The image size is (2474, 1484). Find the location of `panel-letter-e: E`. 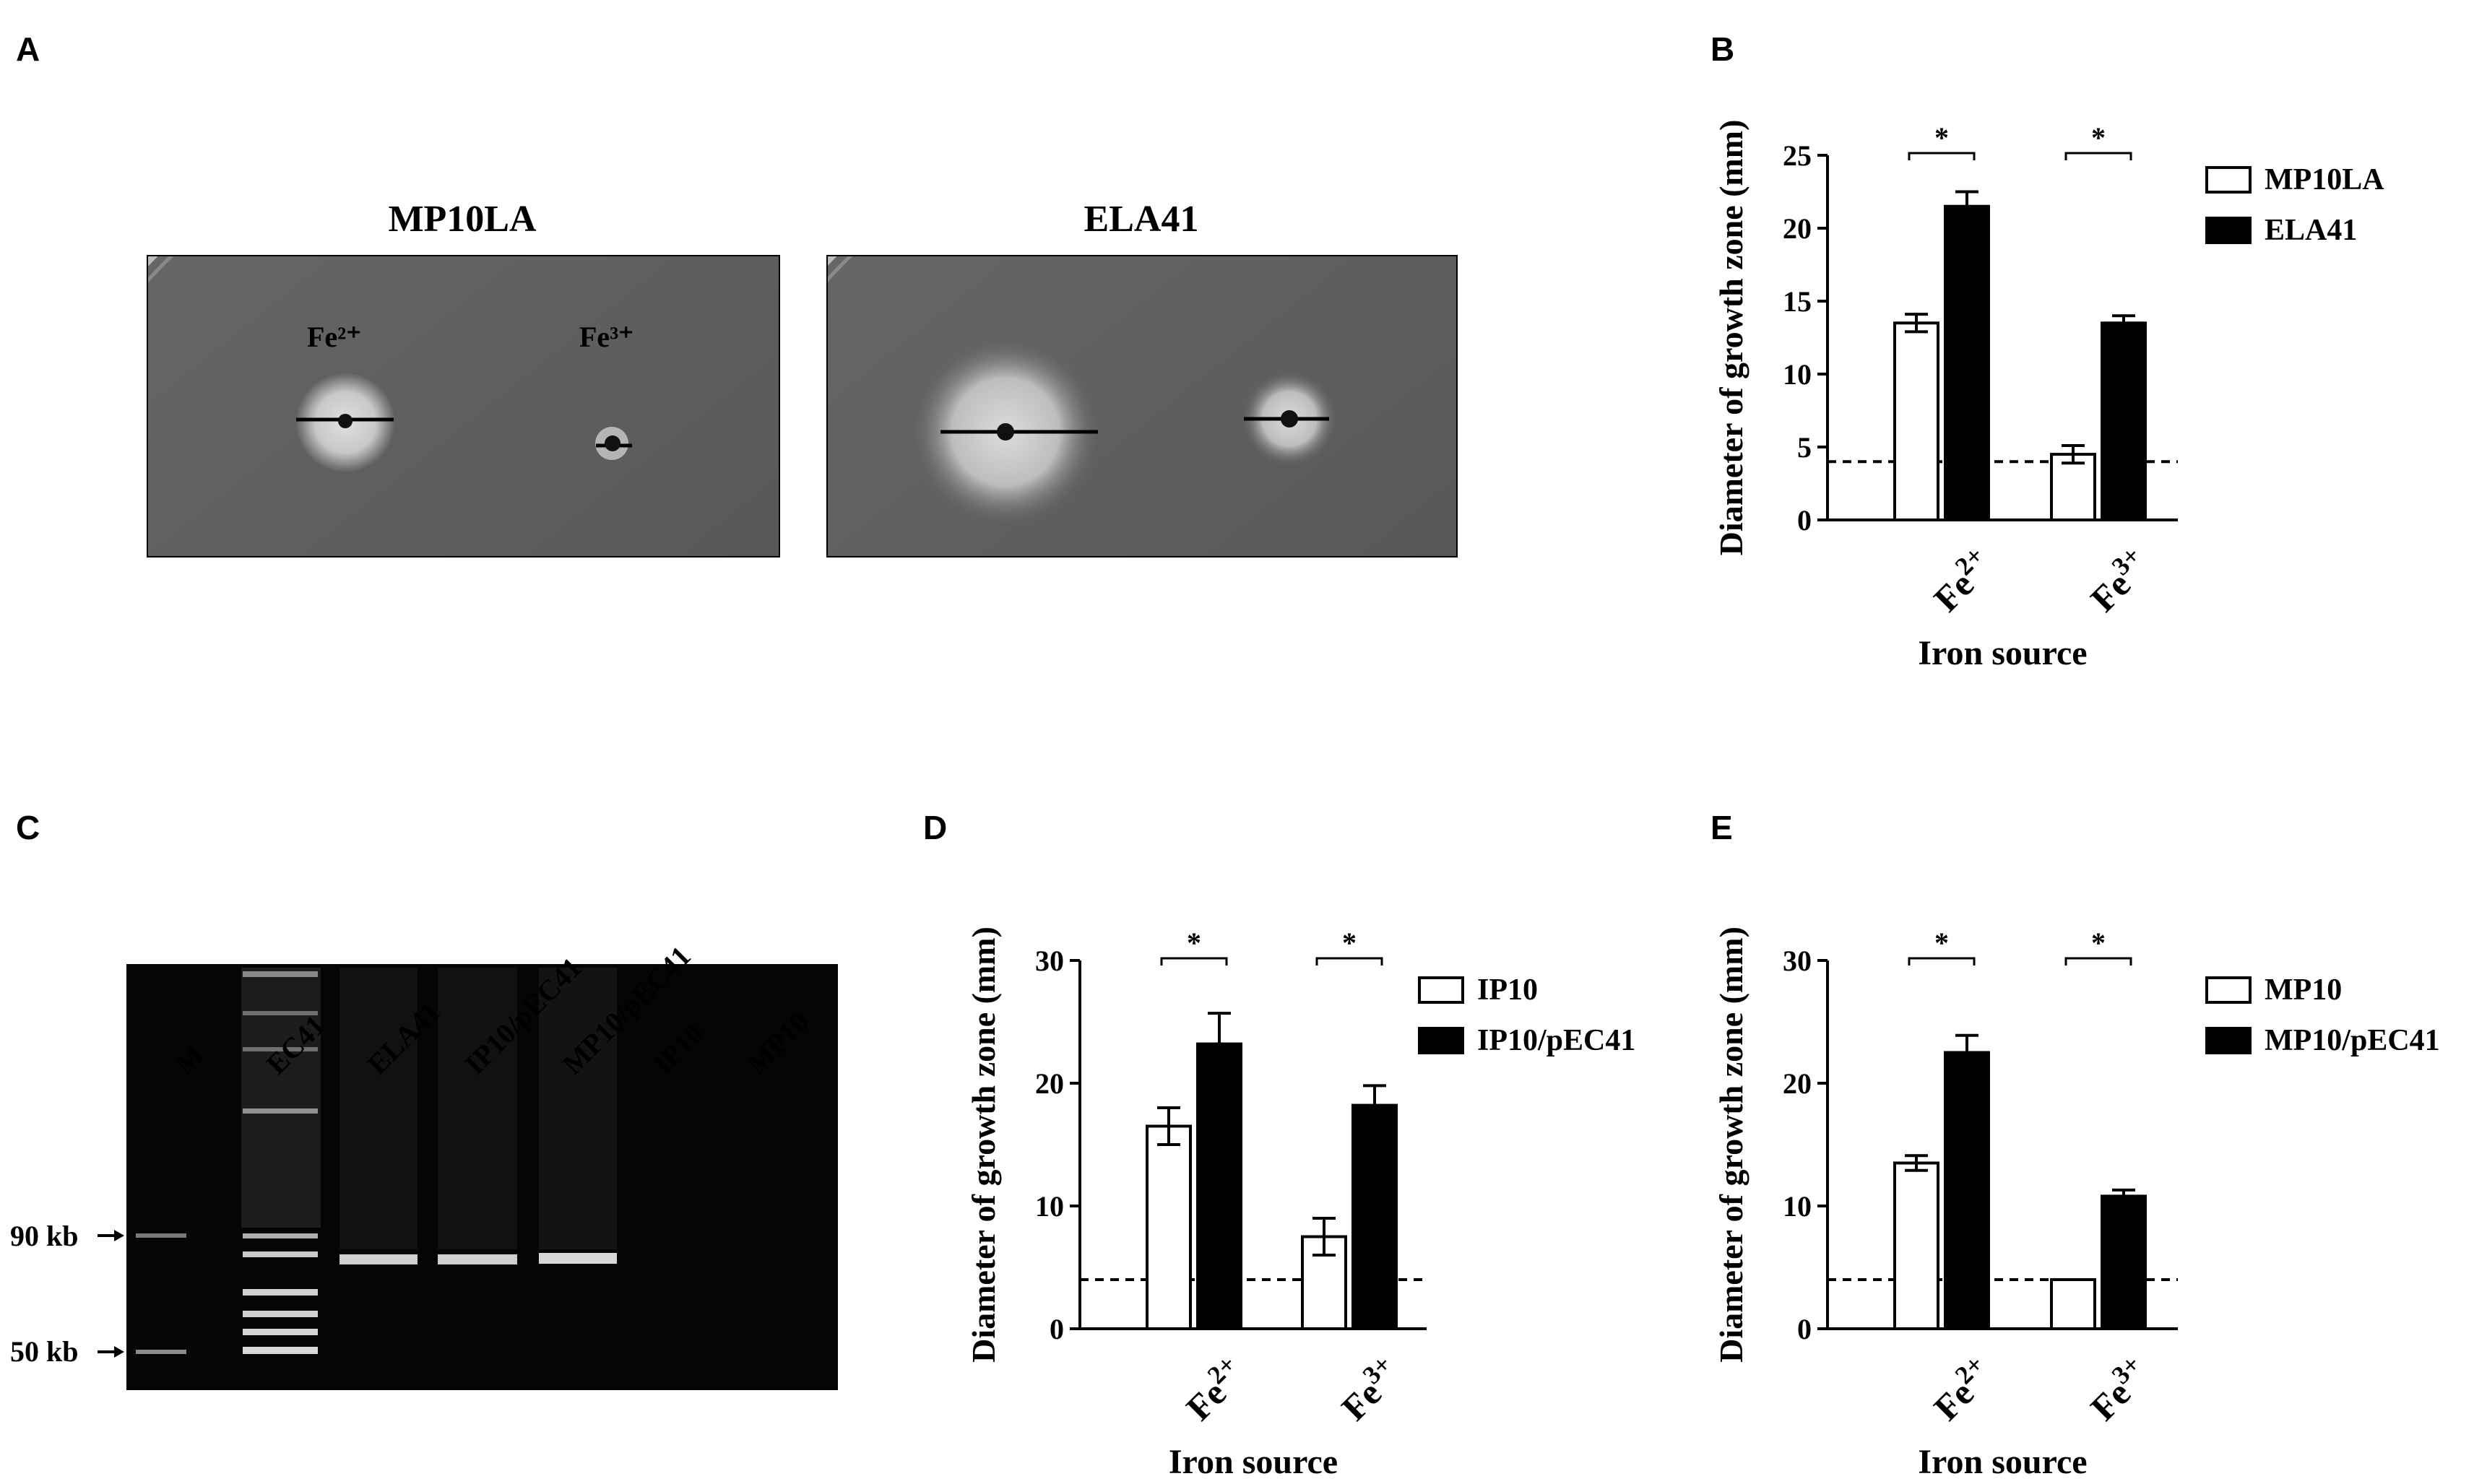

panel-letter-e: E is located at coordinates (1721, 827).